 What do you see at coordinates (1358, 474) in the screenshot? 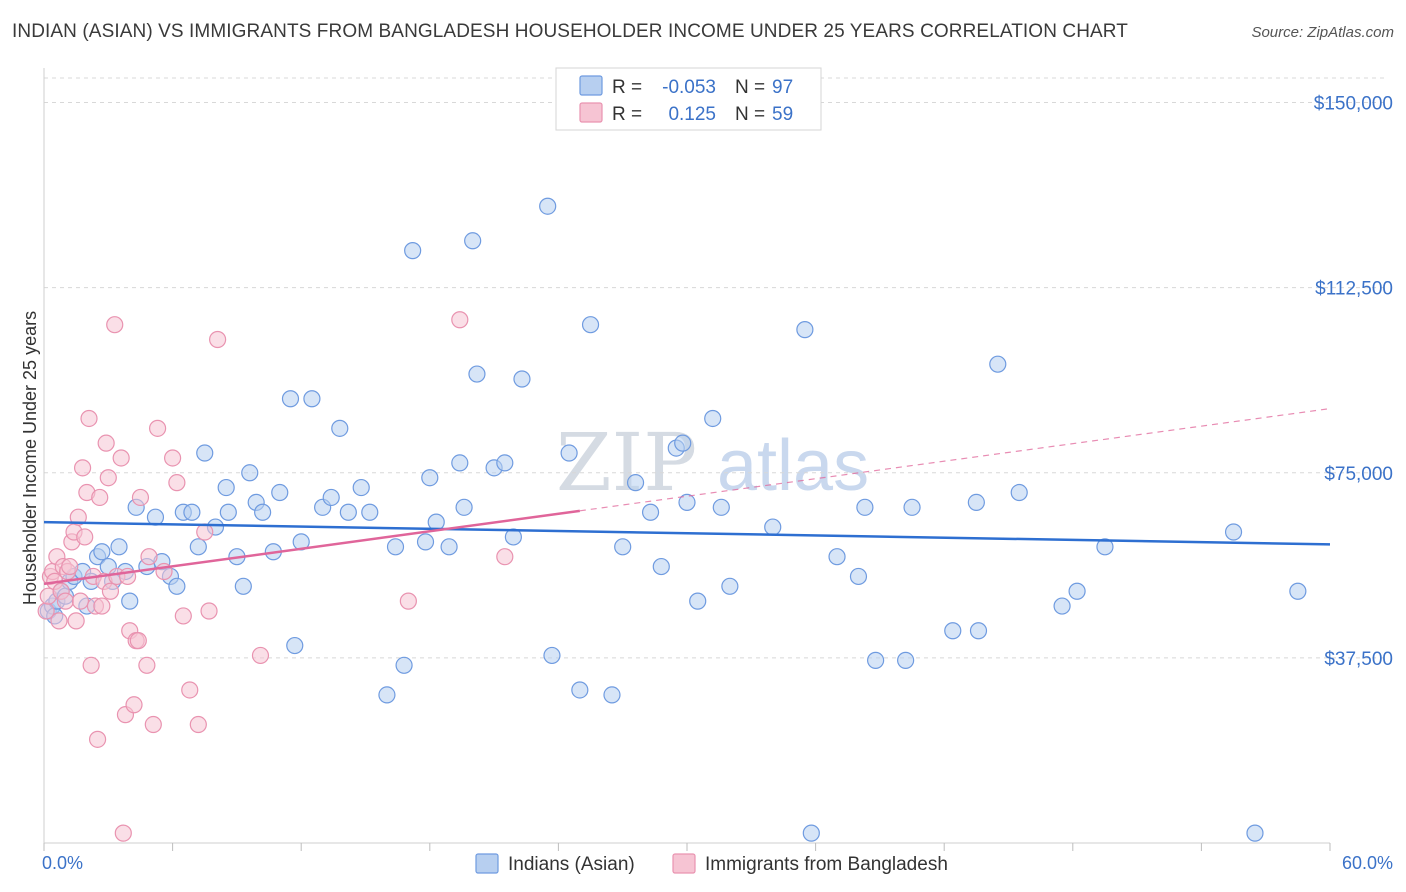
I see `y-tick-label: $75,000` at bounding box center [1358, 474].